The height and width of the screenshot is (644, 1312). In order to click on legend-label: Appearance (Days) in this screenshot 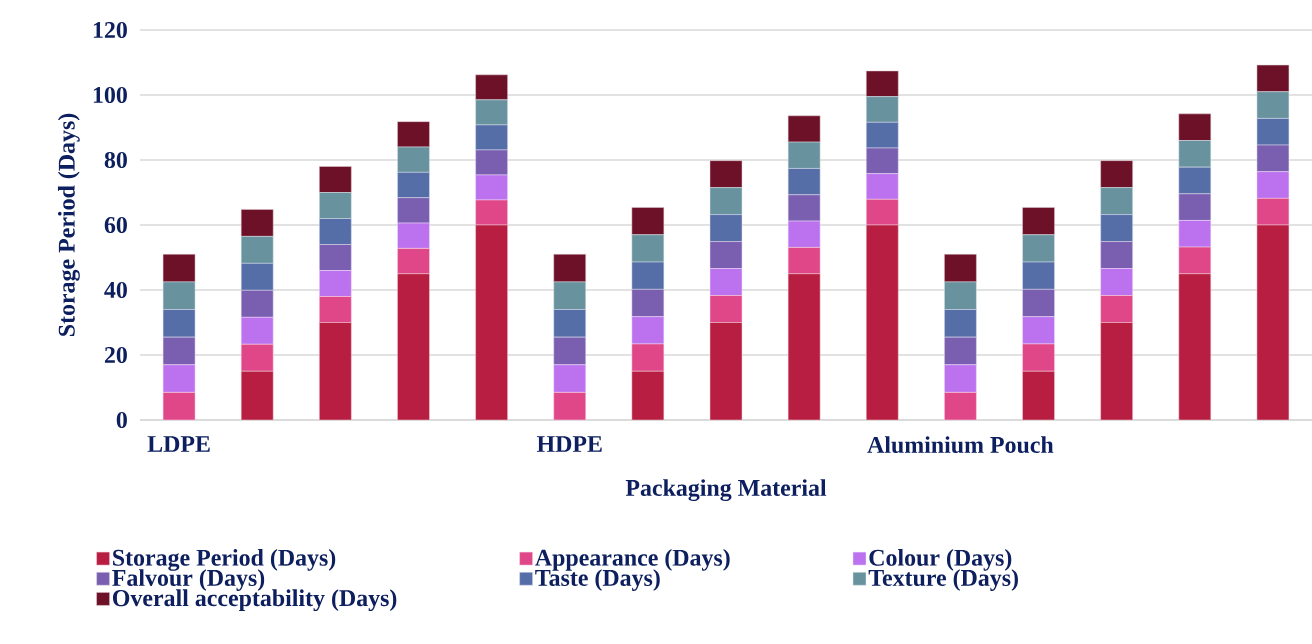, I will do `click(632, 559)`.